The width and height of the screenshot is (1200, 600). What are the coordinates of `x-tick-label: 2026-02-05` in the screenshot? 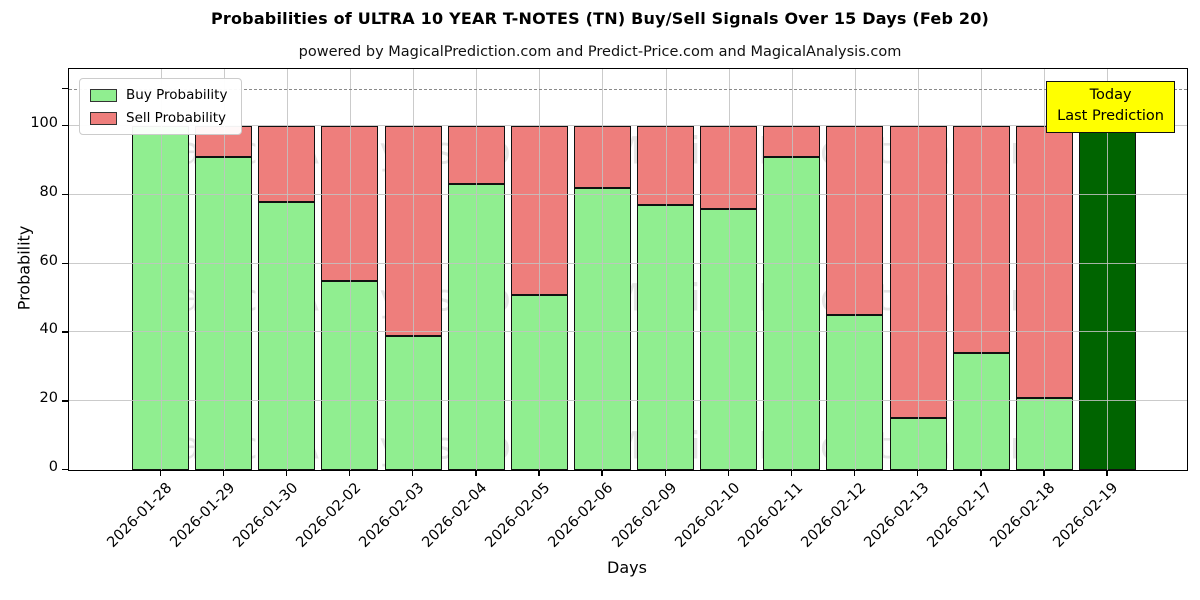 It's located at (518, 515).